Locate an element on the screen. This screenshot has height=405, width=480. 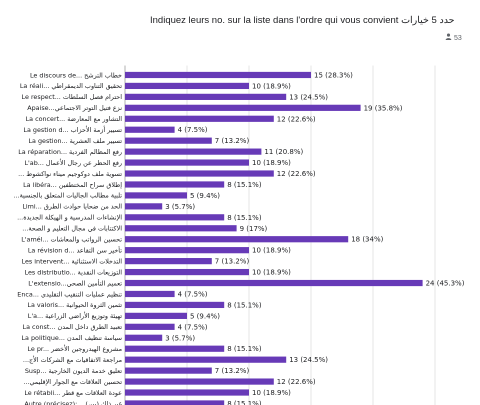
value-label: 24 (45.3%) is located at coordinates (445, 284).